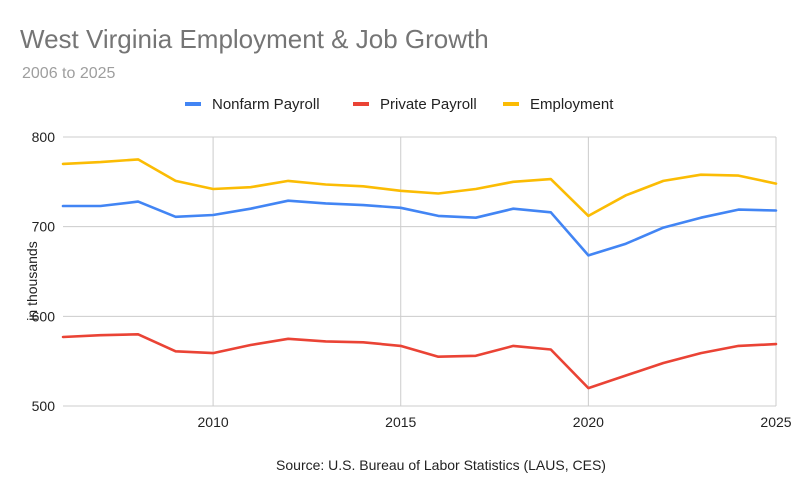 The image size is (800, 495). I want to click on legend-item-private-payroll: Private Payroll, so click(415, 104).